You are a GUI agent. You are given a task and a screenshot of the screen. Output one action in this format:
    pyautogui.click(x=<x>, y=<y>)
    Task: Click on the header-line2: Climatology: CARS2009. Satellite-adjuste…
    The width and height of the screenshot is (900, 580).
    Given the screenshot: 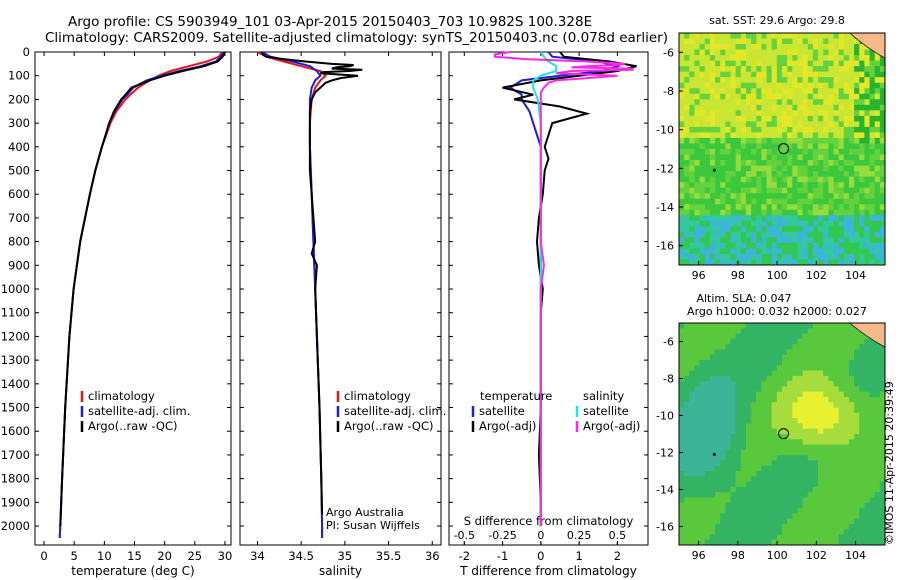 What is the action you would take?
    pyautogui.click(x=356, y=38)
    